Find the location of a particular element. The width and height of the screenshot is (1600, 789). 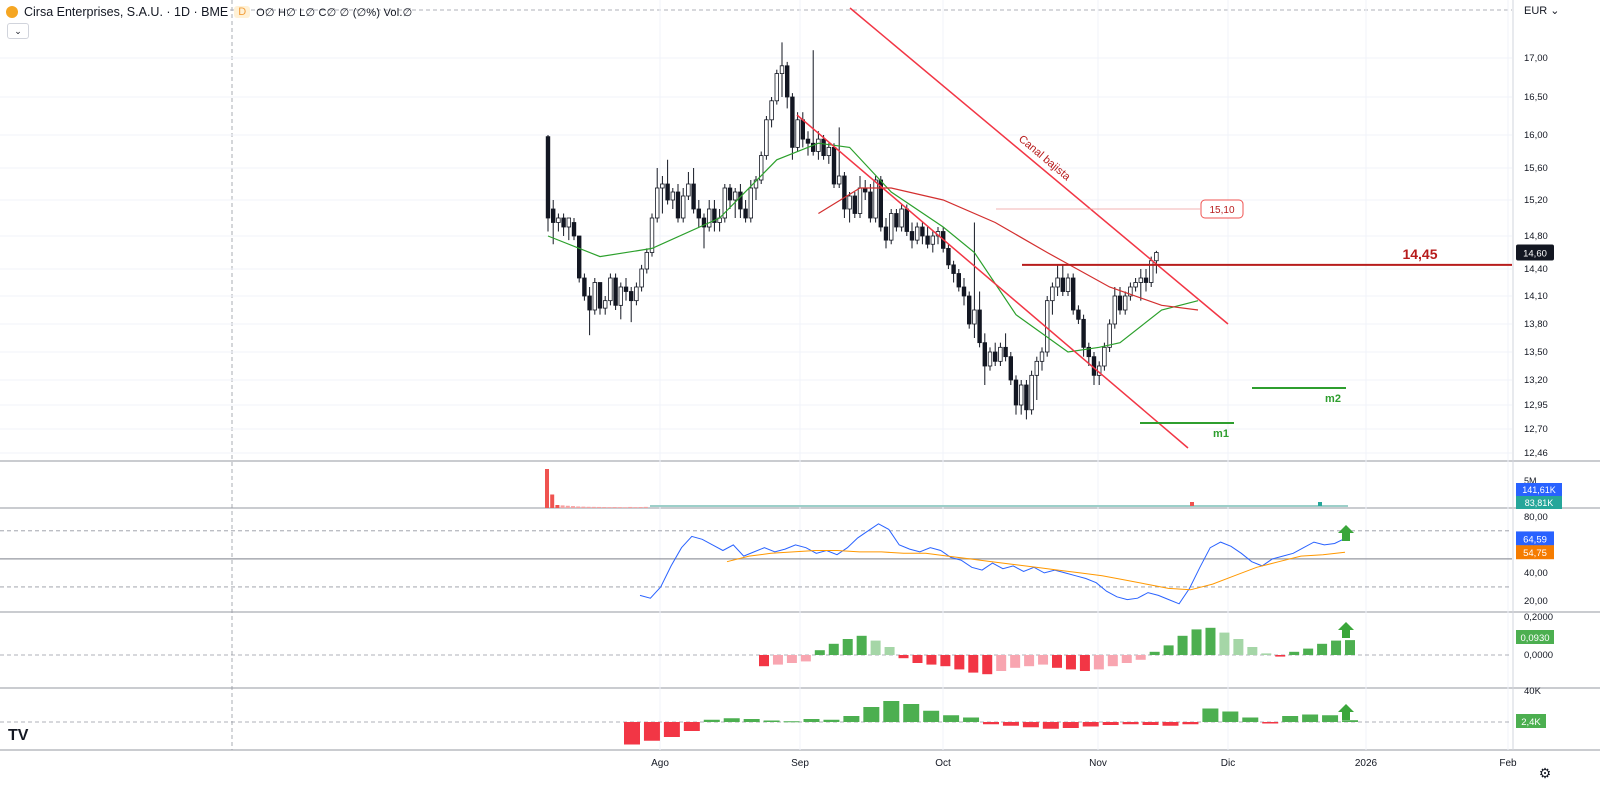

vosc-tag-label: 2,4K is located at coordinates (1531, 722).